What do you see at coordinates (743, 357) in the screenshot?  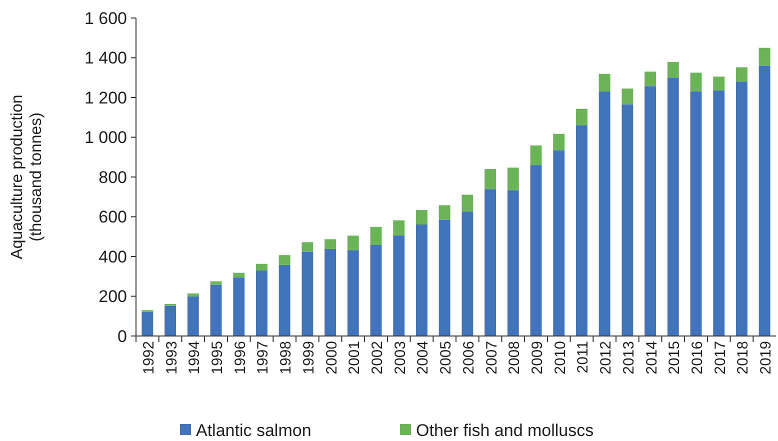 I see `x-tick-label: 2018` at bounding box center [743, 357].